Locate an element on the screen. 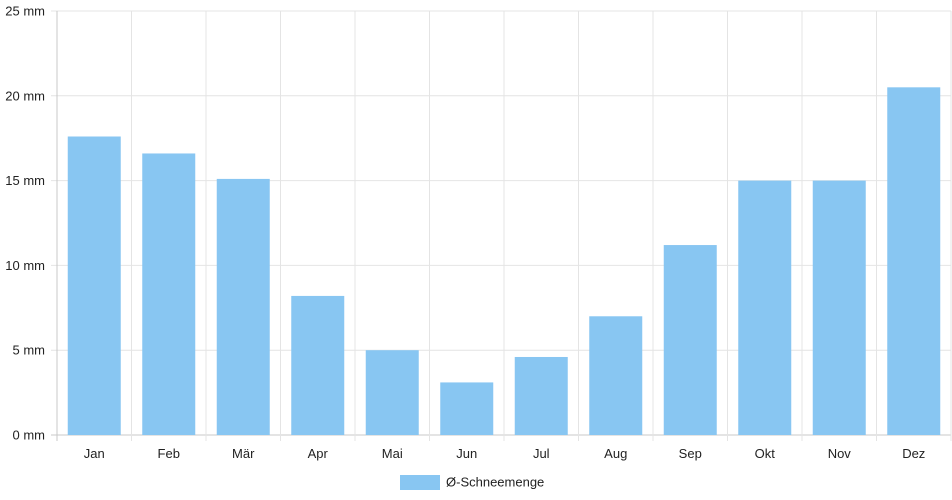 The width and height of the screenshot is (952, 500). bar-sep is located at coordinates (690, 340).